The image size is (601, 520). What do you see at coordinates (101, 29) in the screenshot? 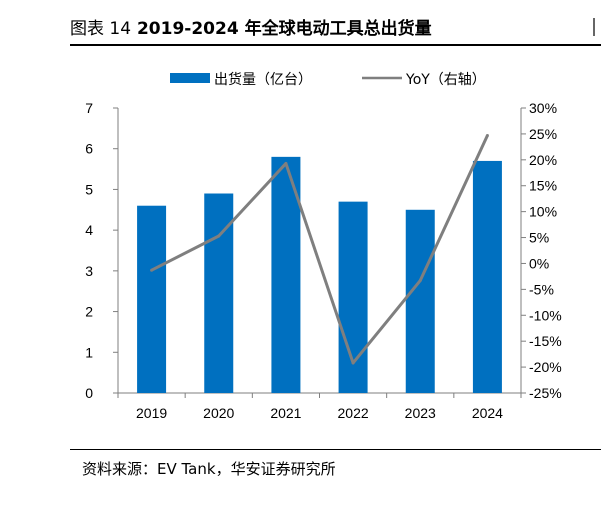
I see `figure-label: 图表 14` at bounding box center [101, 29].